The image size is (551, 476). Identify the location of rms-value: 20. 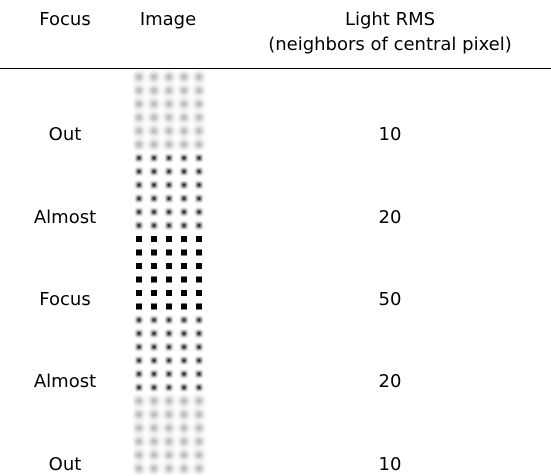
(390, 217).